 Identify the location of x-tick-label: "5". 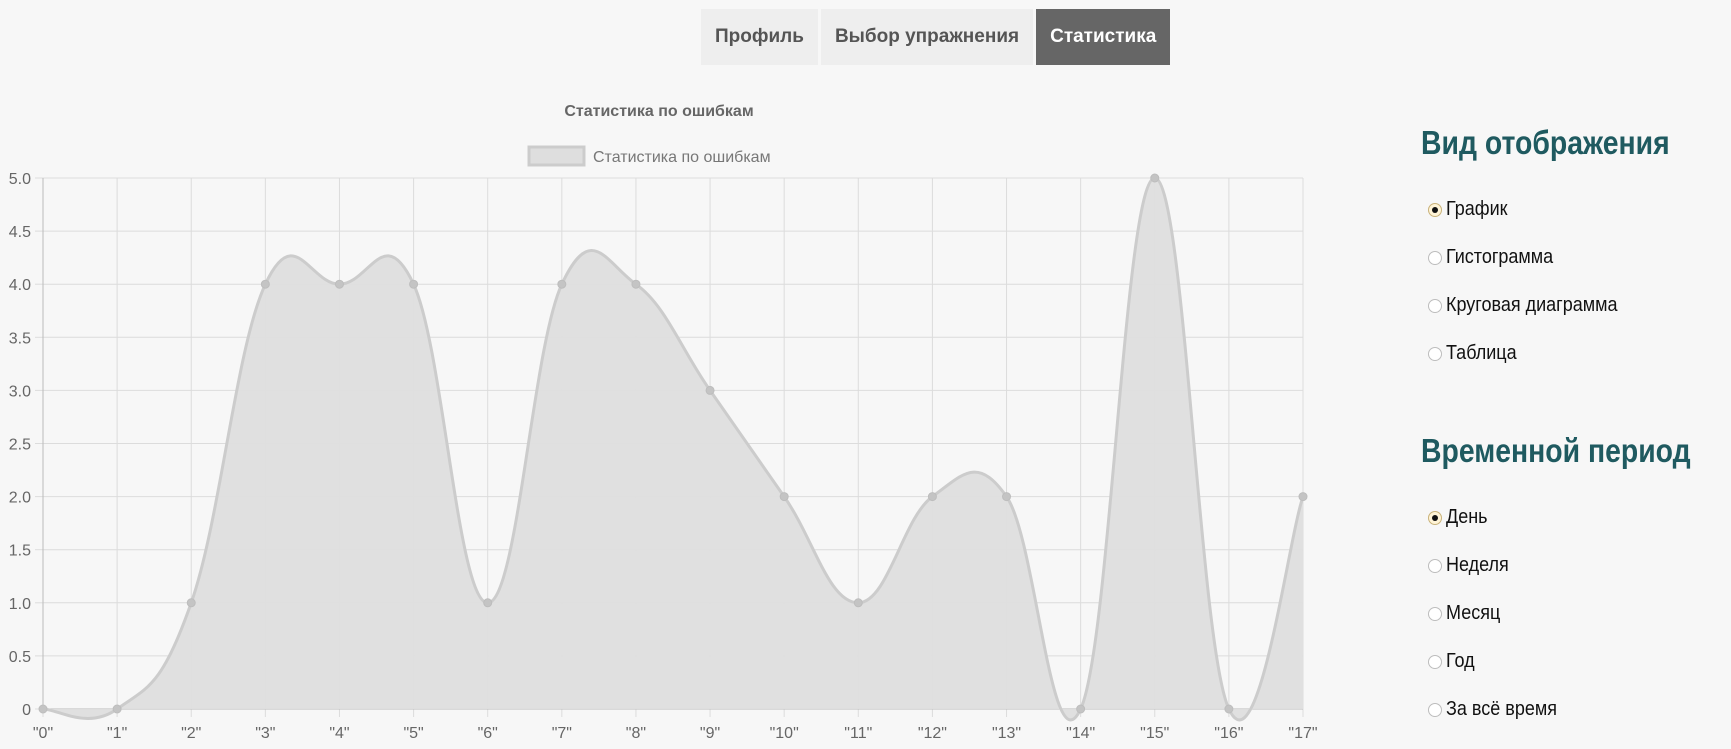
(413, 733).